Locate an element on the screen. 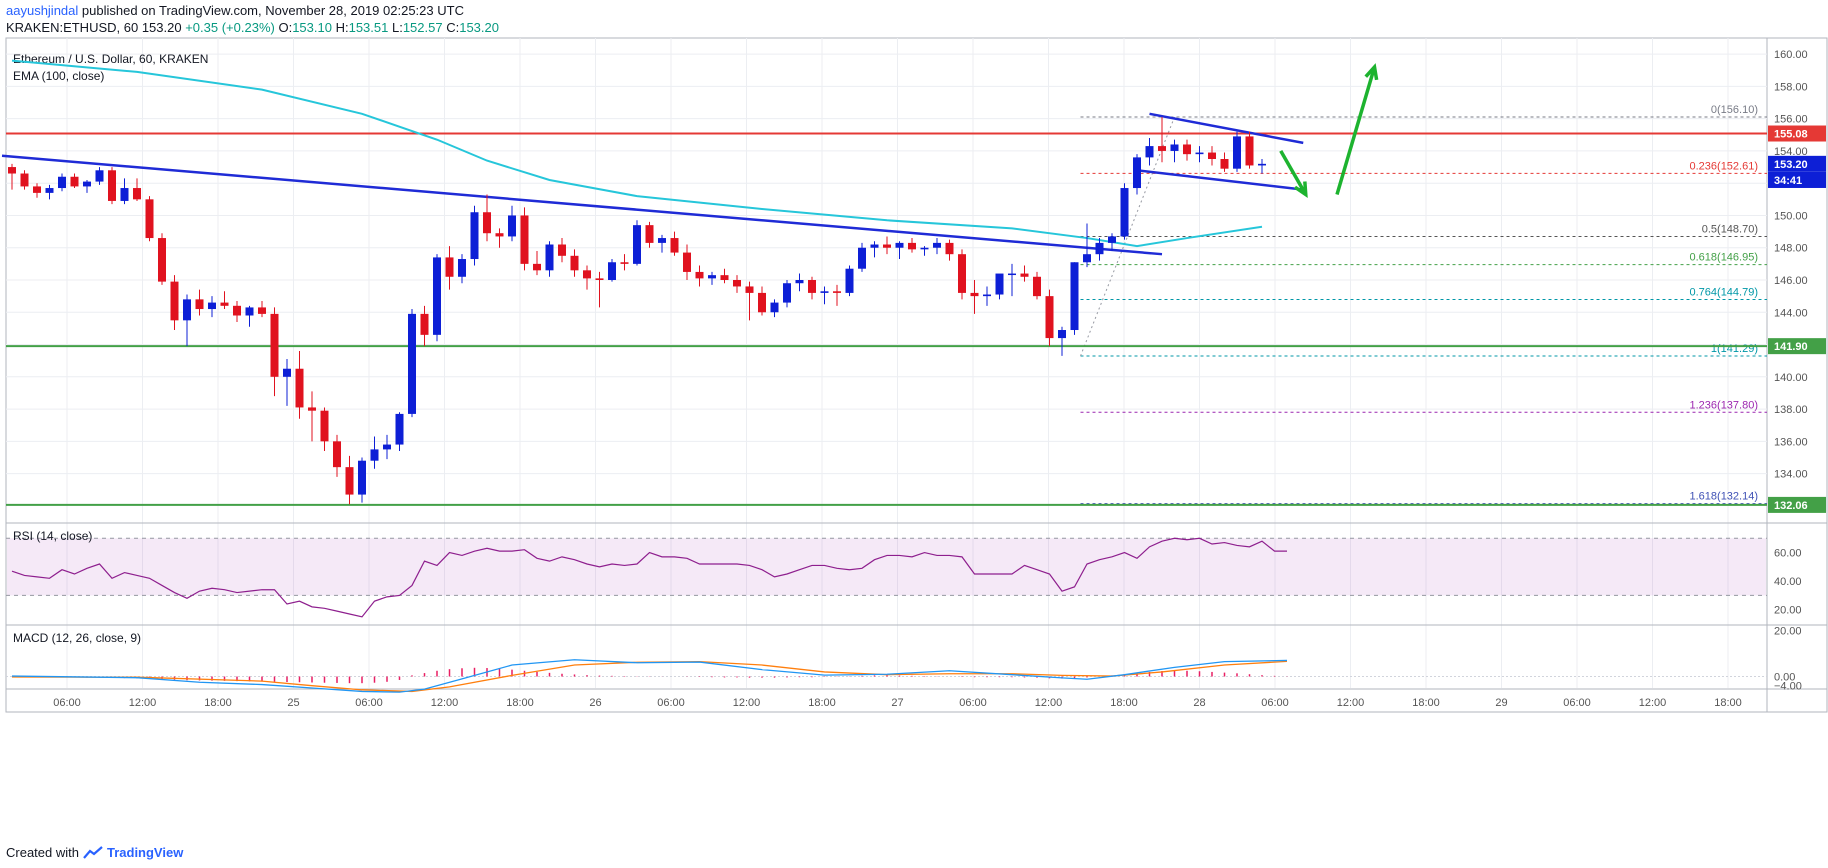 Image resolution: width=1828 pixels, height=868 pixels. high-label: H: is located at coordinates (342, 27).